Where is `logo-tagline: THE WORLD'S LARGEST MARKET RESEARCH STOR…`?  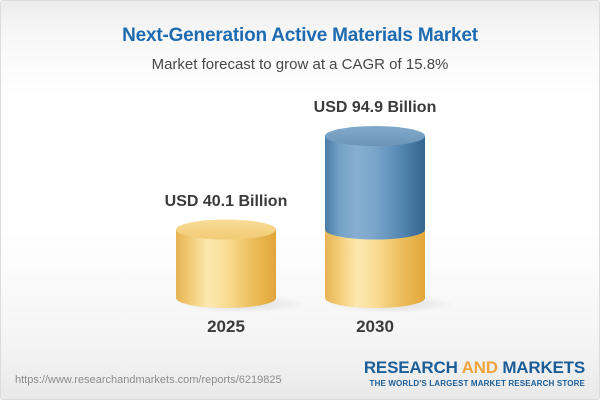 logo-tagline: THE WORLD'S LARGEST MARKET RESEARCH STOR… is located at coordinates (477, 383).